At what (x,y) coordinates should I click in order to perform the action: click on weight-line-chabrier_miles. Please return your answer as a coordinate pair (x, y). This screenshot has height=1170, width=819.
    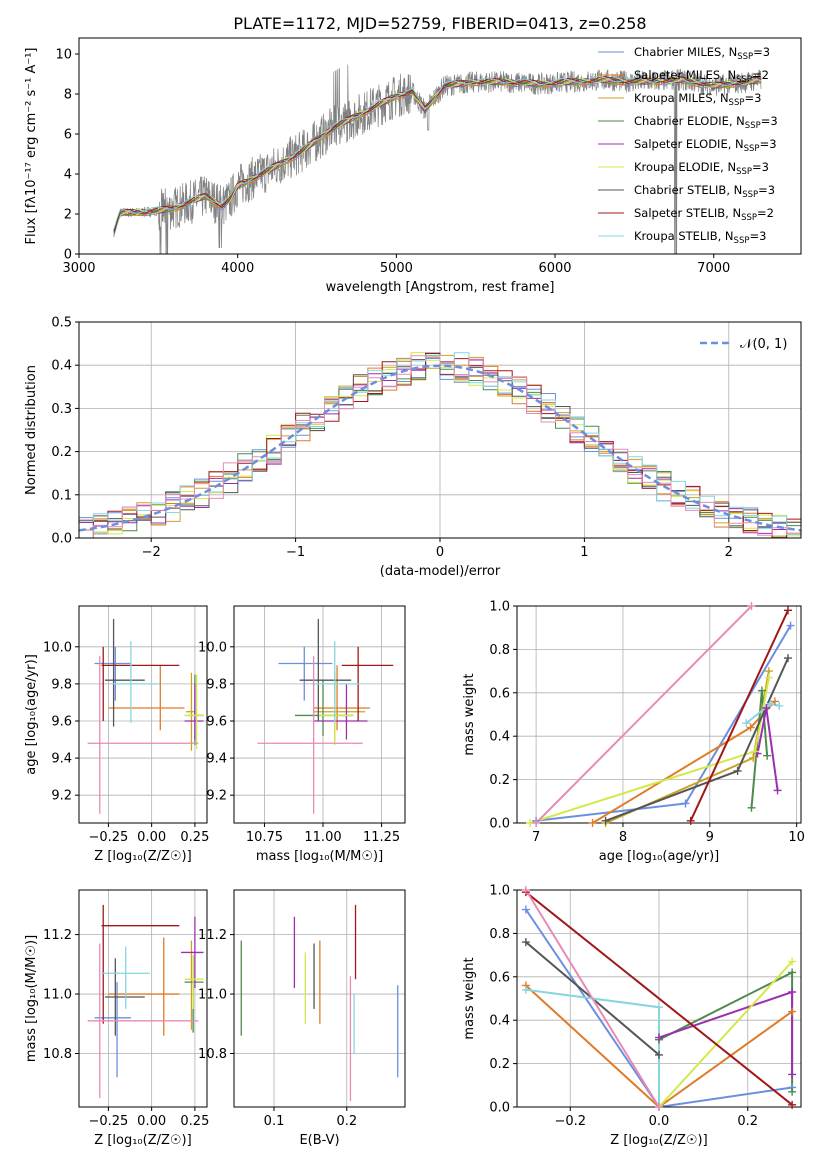
    Looking at the image, I should click on (659, 1007).